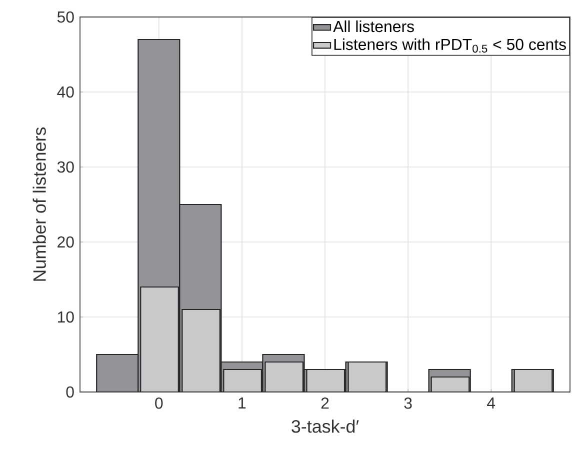  Describe the element at coordinates (450, 45) in the screenshot. I see `legend-label: Listeners with rPDT$_{0.5}$ < 50 cents` at that location.